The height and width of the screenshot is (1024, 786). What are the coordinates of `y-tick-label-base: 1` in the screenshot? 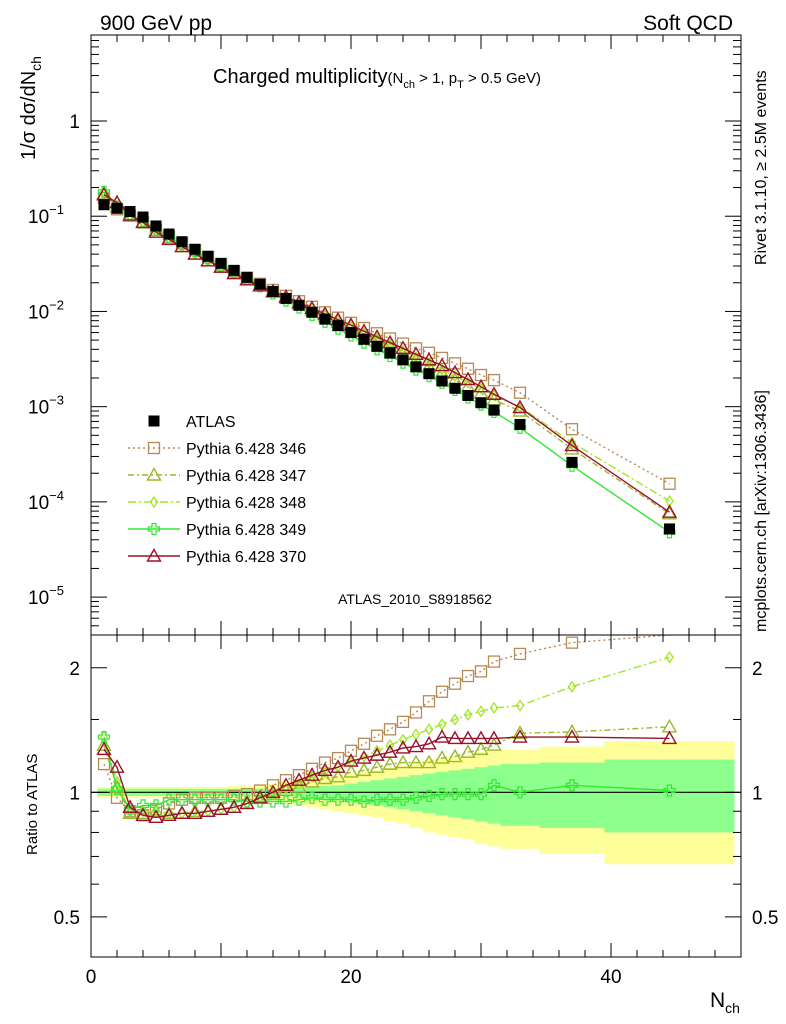 It's located at (74, 122).